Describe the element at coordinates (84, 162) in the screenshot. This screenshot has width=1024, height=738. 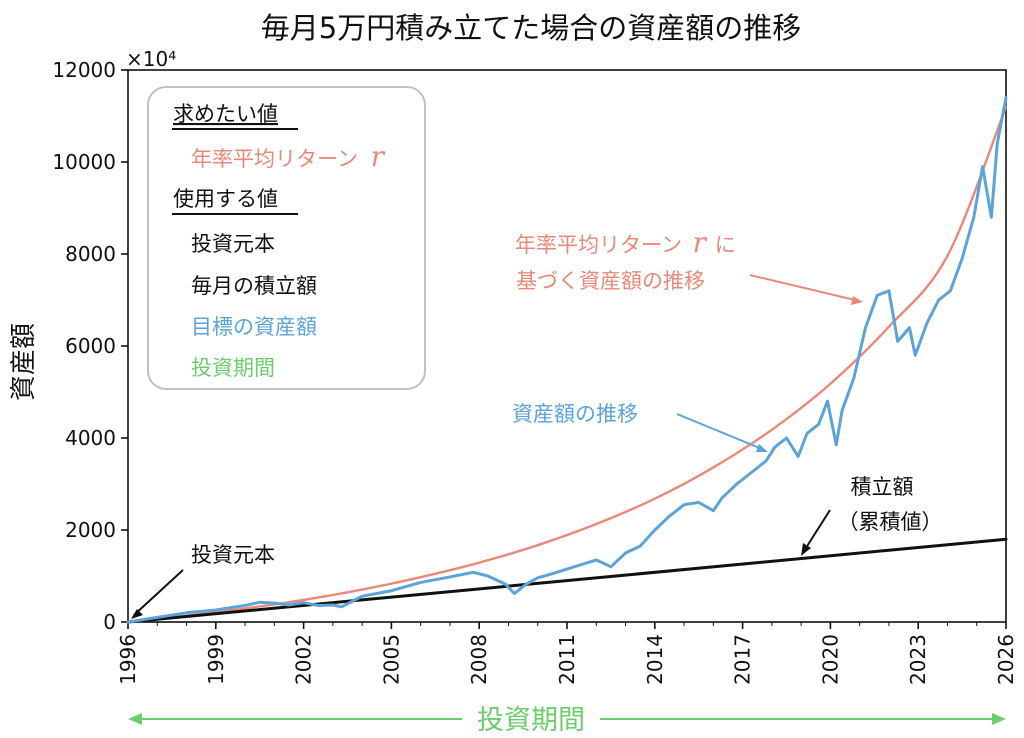
I see `y-tick-label: 10000` at that location.